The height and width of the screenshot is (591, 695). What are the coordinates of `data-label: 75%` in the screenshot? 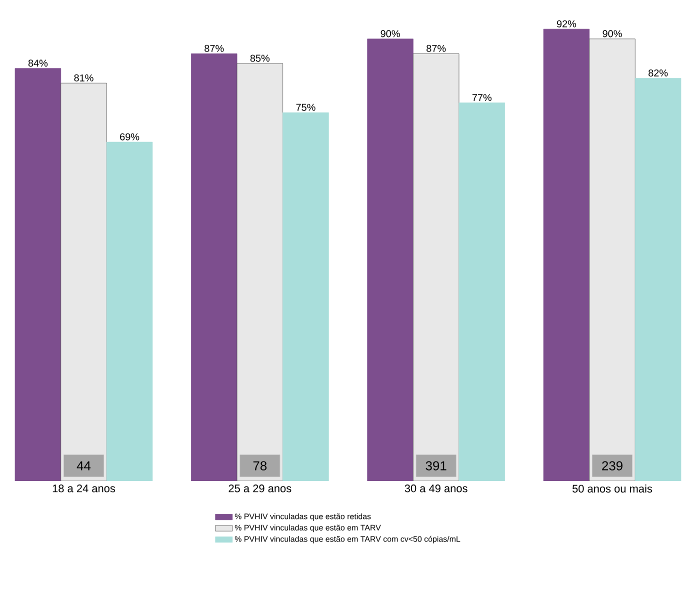 It's located at (306, 107).